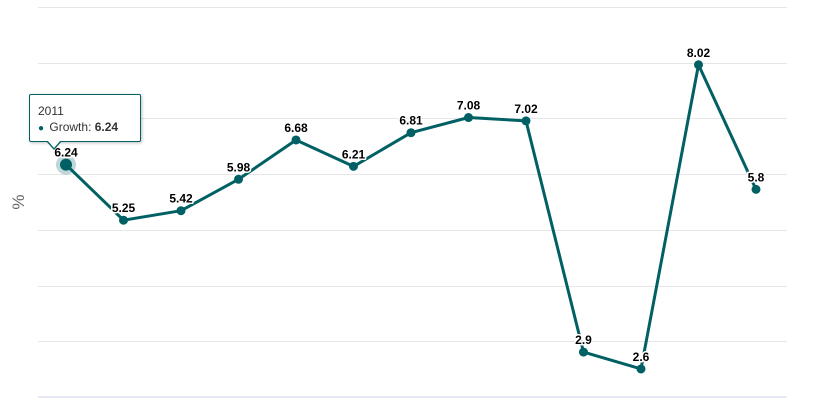  What do you see at coordinates (85, 118) in the screenshot?
I see `tooltip: 2011 ● Growth: 6.24` at bounding box center [85, 118].